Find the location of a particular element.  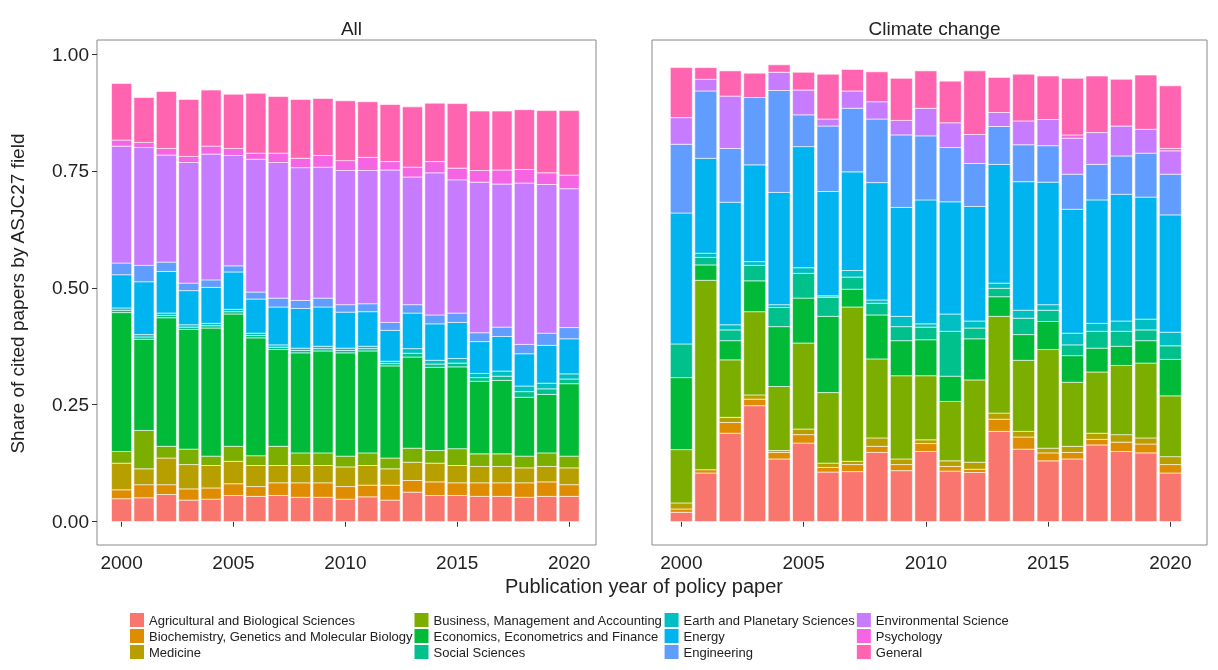

y-tick-label: 0.75 is located at coordinates (70, 171).